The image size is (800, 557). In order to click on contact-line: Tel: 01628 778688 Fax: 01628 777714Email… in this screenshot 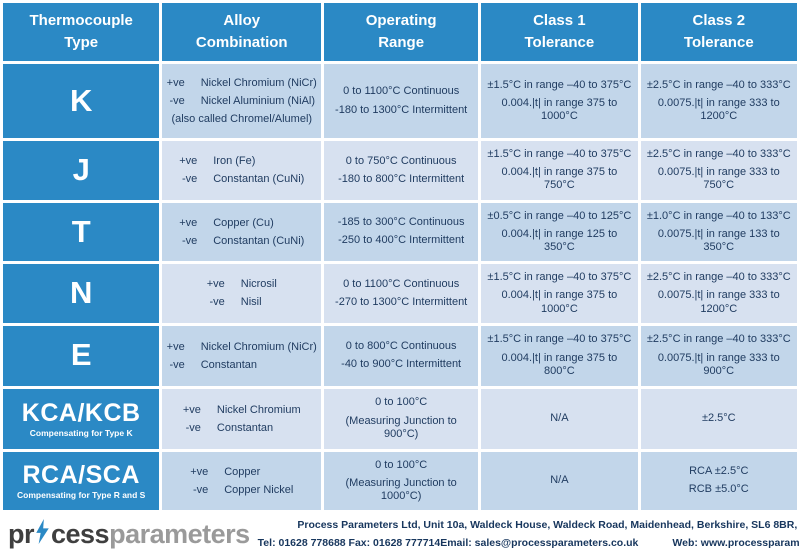, I will do `click(529, 543)`.